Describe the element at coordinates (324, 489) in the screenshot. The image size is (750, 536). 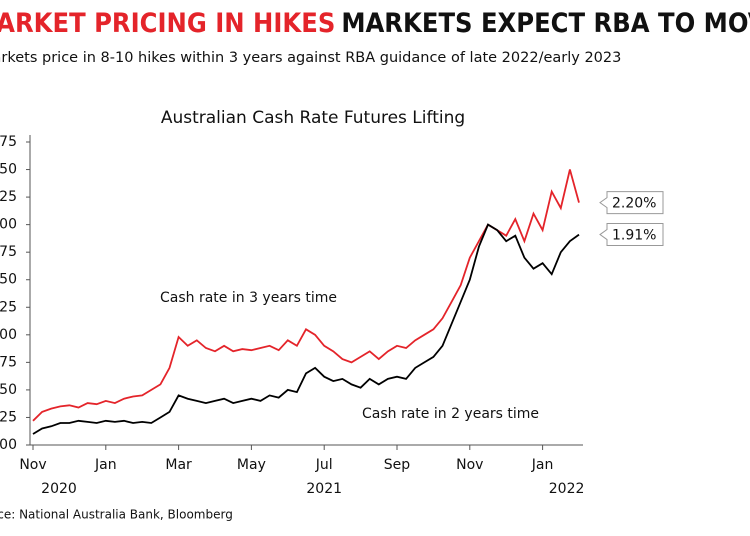
I see `year-label: 2021` at that location.